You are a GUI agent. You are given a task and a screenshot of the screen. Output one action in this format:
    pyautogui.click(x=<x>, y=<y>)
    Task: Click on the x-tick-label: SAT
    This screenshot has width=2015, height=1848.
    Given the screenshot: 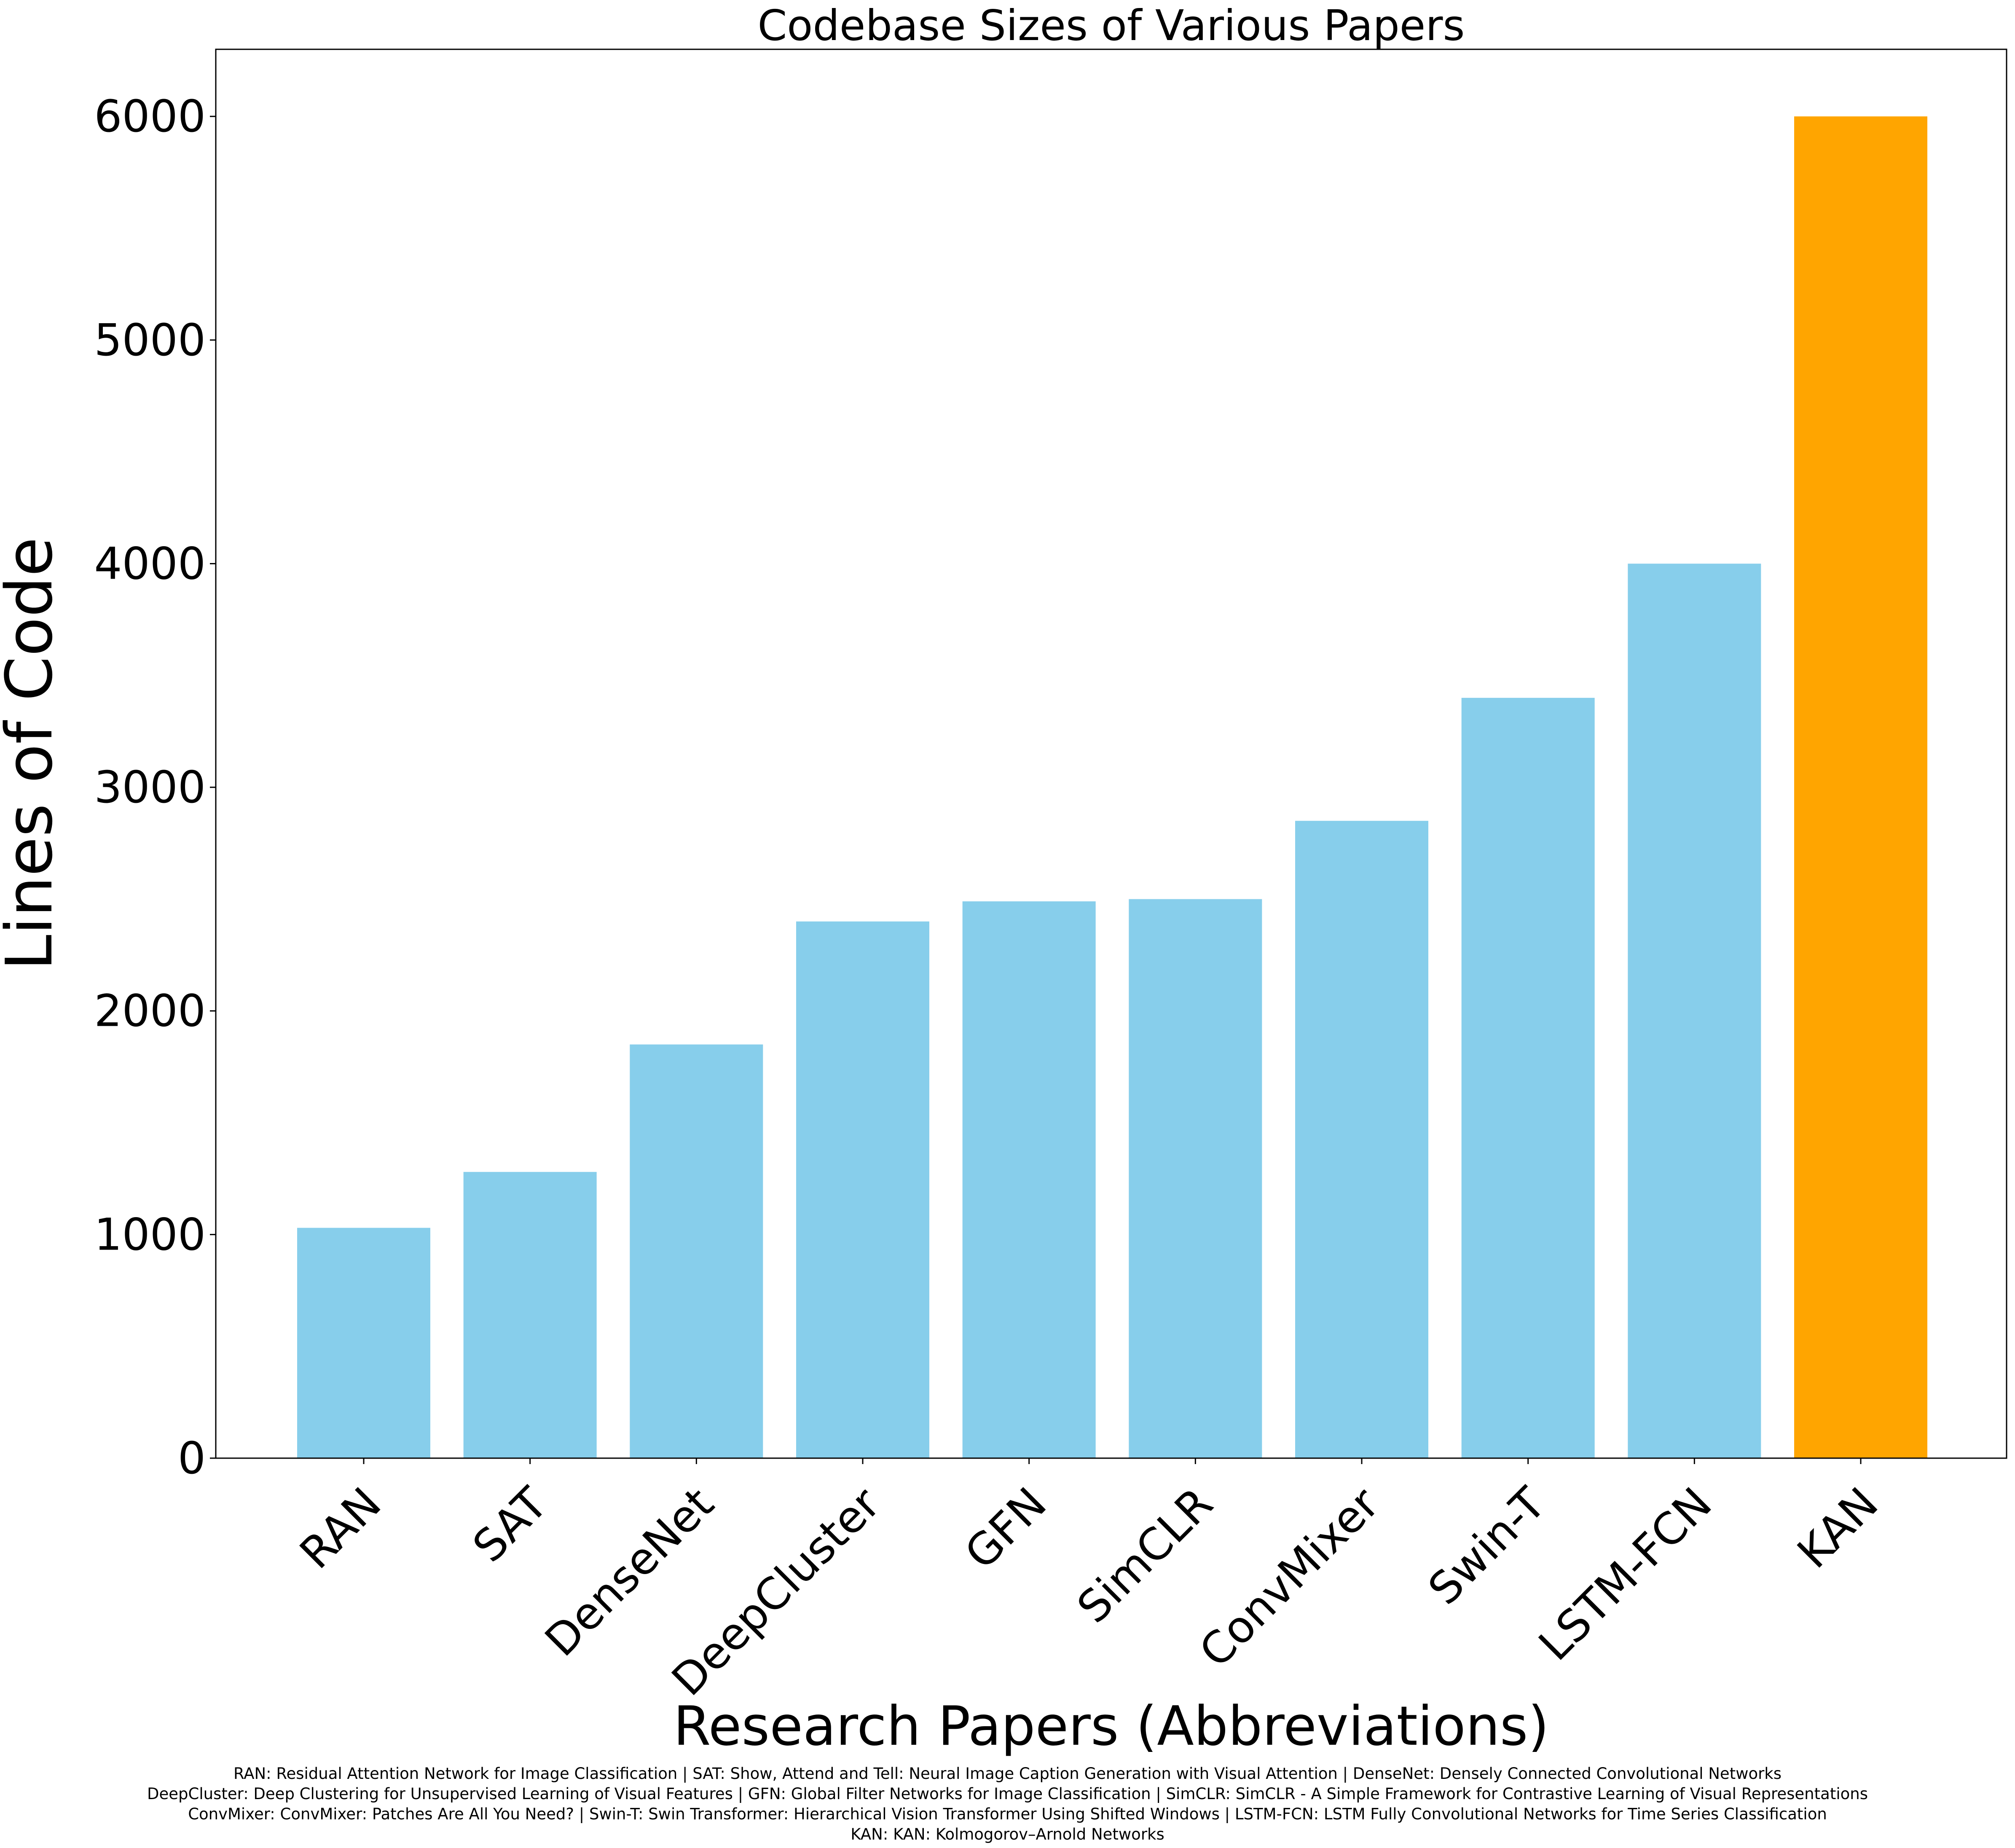 What is the action you would take?
    pyautogui.click(x=510, y=1525)
    